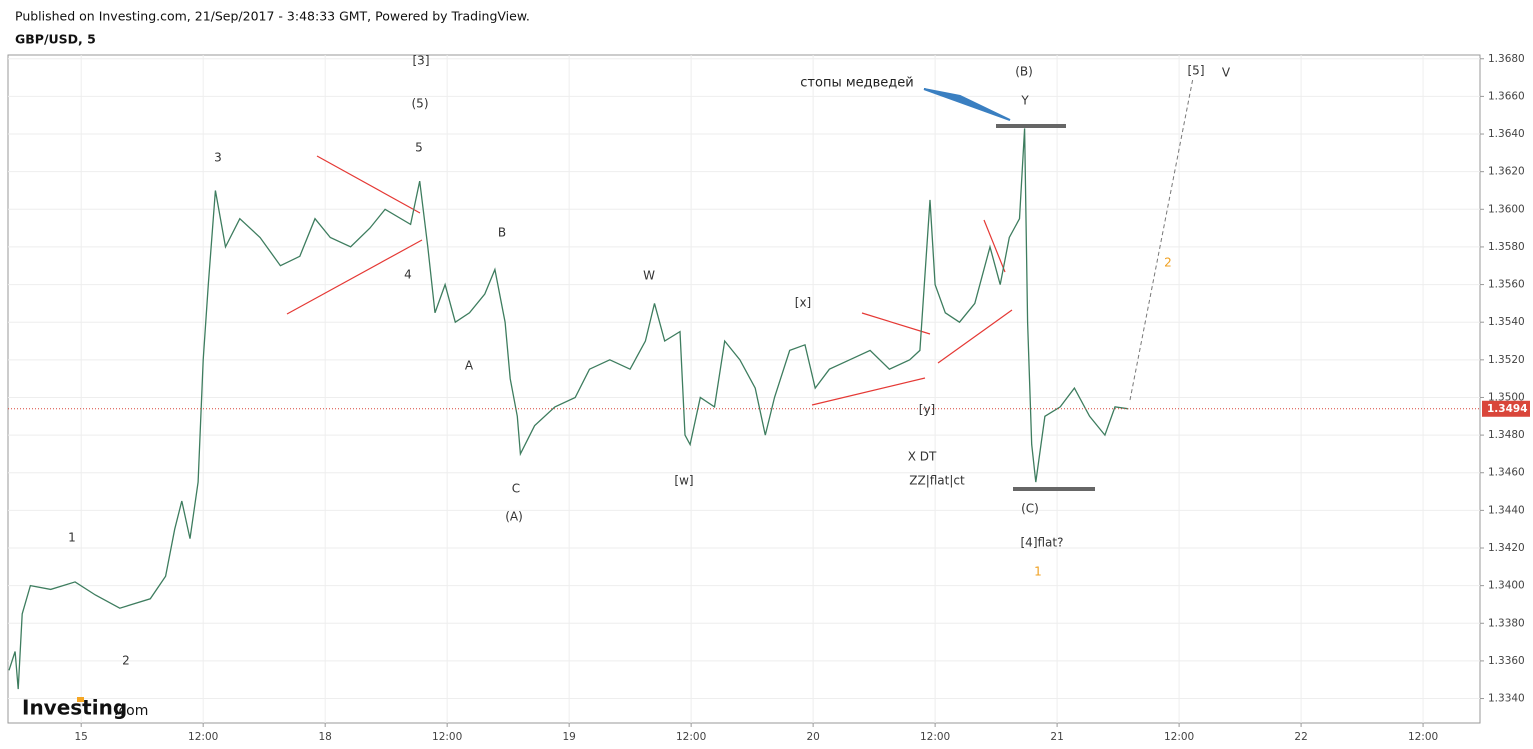 This screenshot has width=1533, height=749. What do you see at coordinates (649, 276) in the screenshot?
I see `wave-label: W` at bounding box center [649, 276].